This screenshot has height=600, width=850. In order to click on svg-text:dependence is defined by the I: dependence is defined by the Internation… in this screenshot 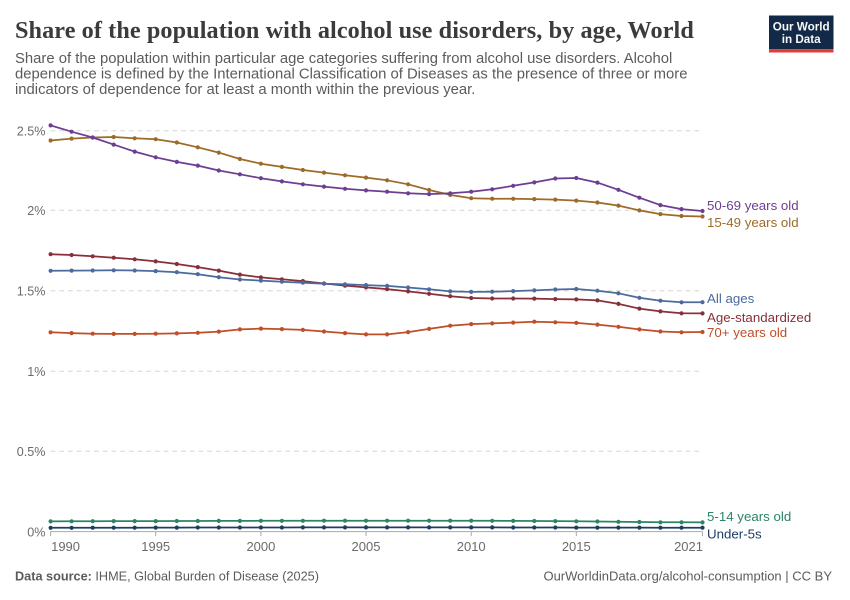, I will do `click(351, 74)`.